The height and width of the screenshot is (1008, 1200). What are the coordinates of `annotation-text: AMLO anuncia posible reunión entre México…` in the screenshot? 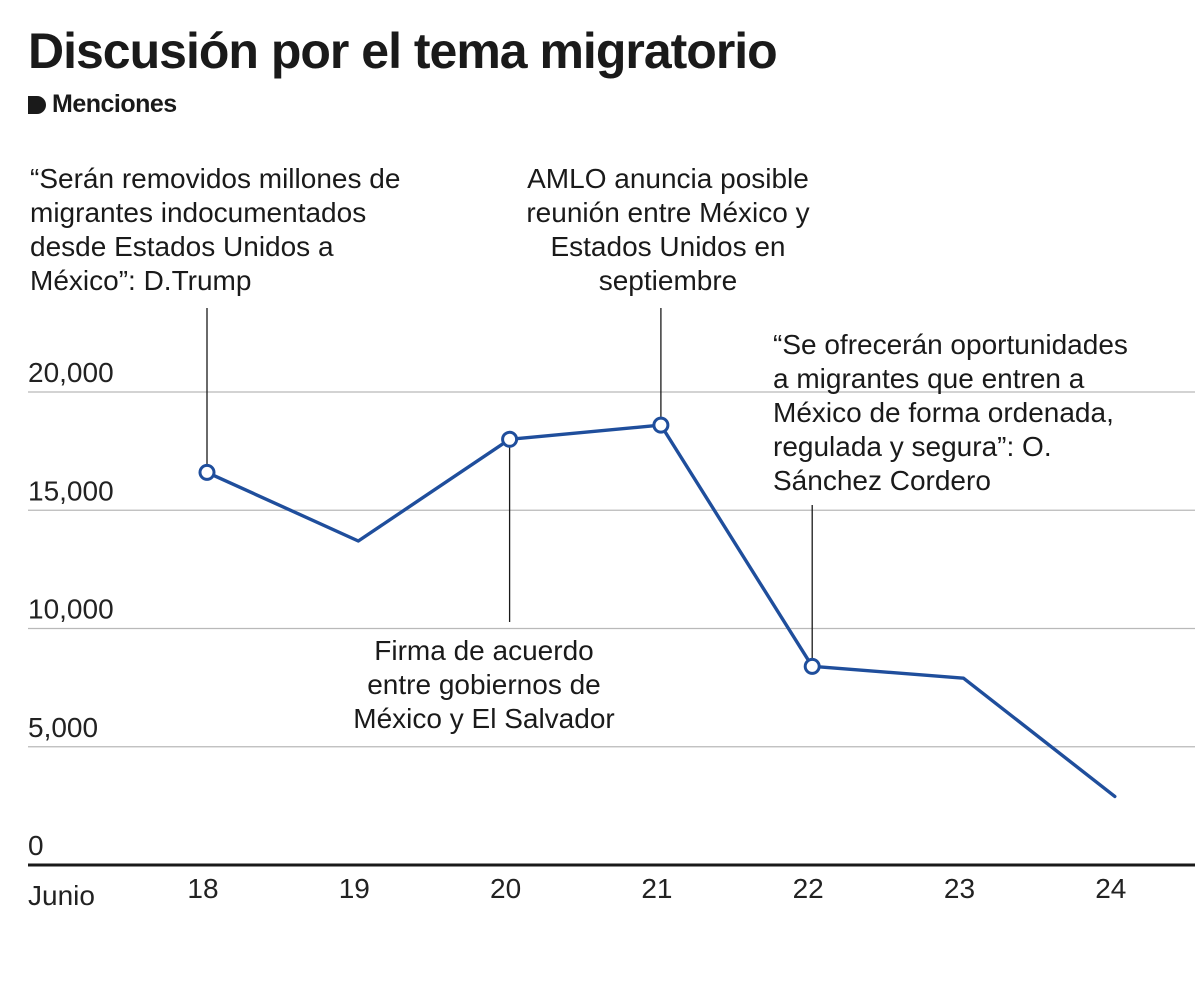 It's located at (667, 229).